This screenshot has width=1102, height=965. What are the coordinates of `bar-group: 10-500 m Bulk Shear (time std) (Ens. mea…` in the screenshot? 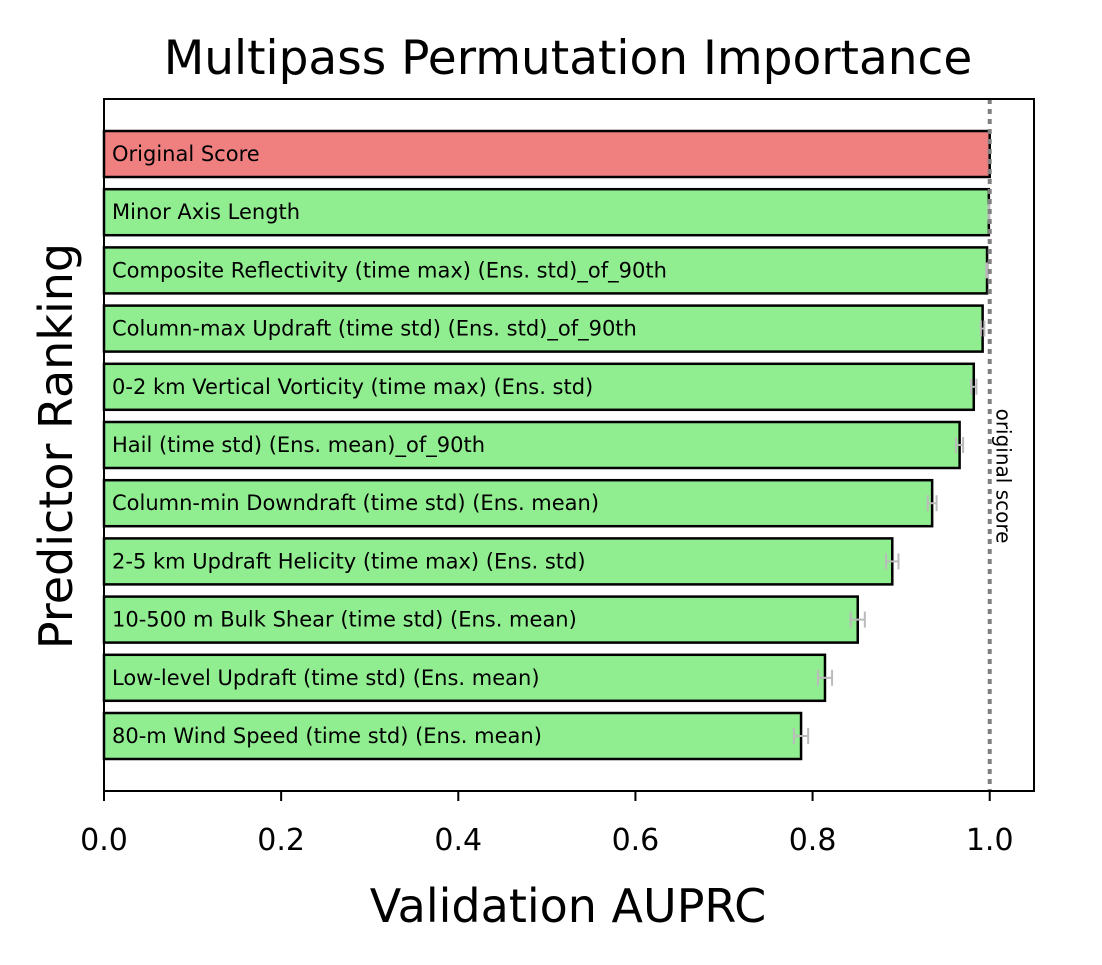 It's located at (484, 619).